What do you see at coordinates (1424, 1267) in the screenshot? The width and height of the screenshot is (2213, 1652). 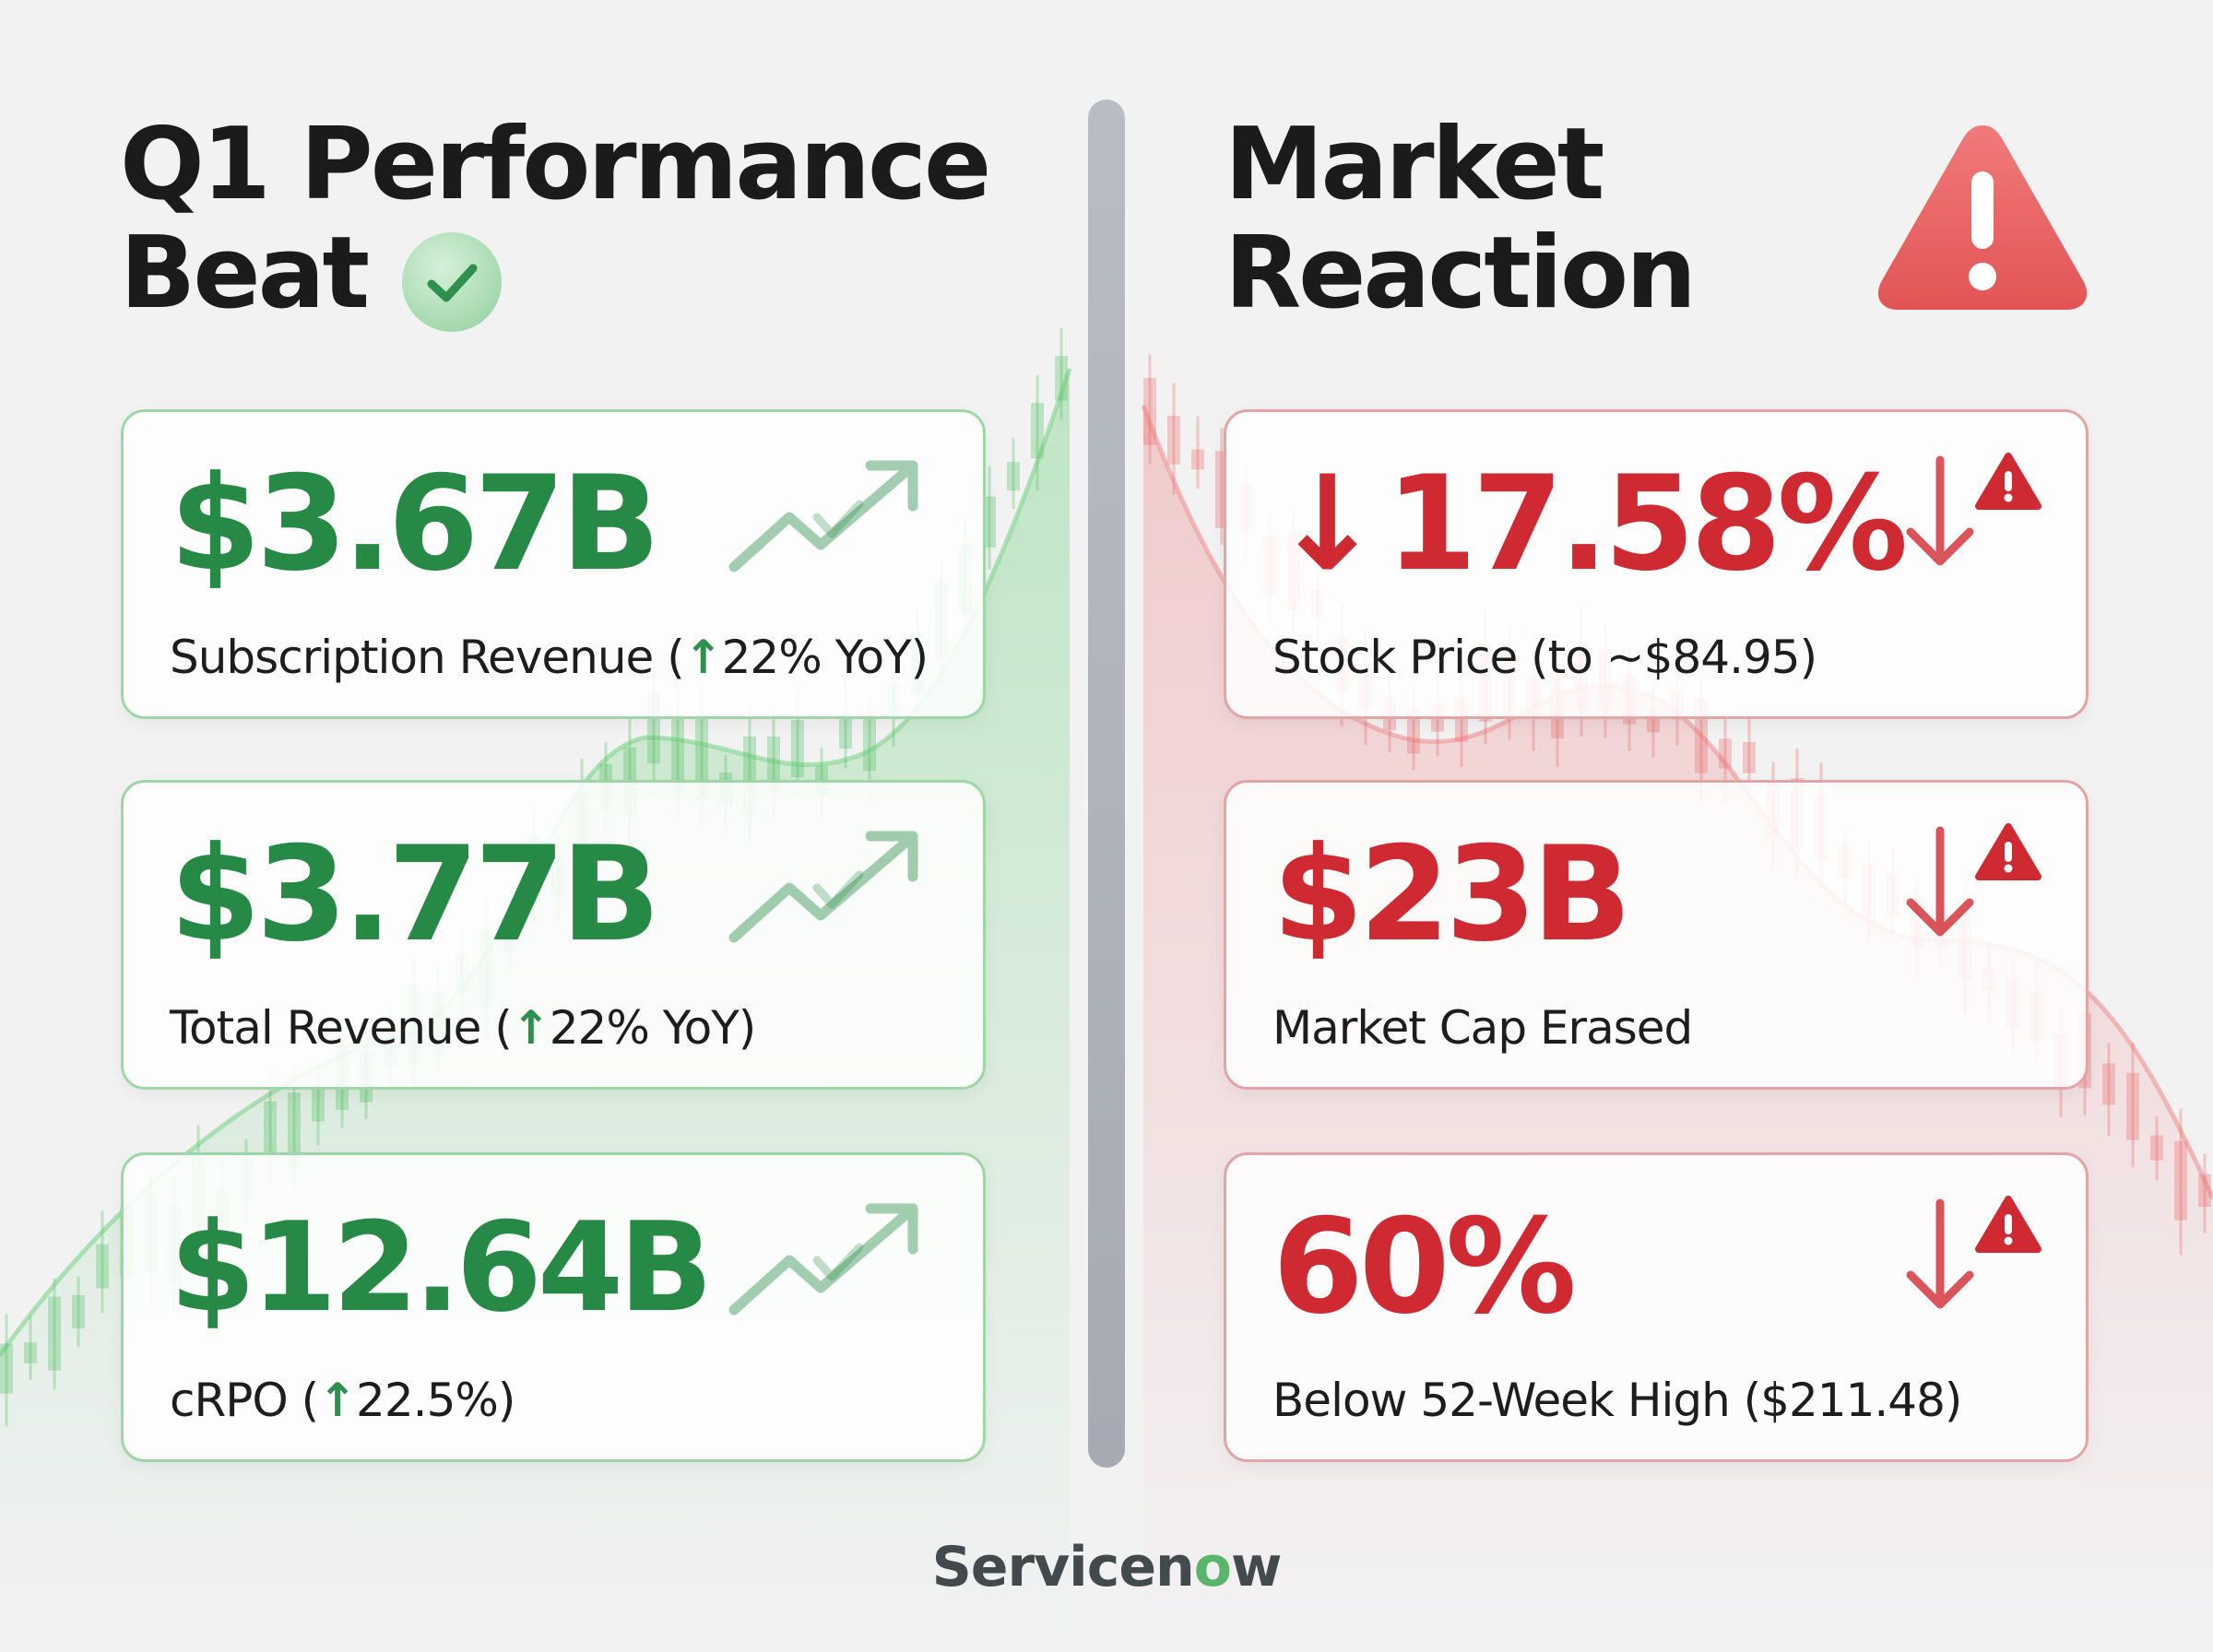 I see `card-value: 60%` at bounding box center [1424, 1267].